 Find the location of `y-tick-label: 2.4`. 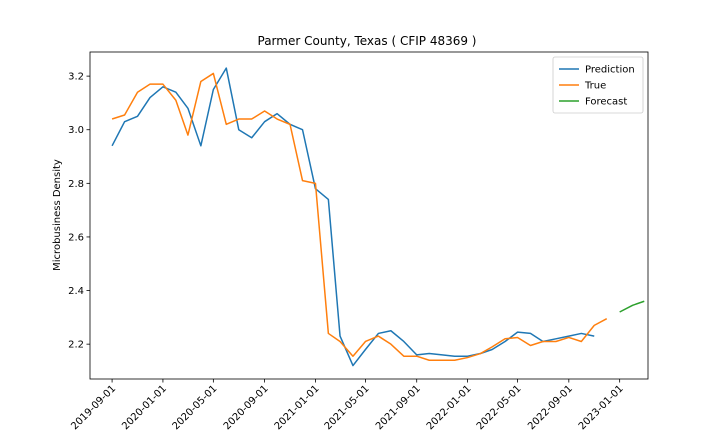

y-tick-label: 2.4 is located at coordinates (76, 291).